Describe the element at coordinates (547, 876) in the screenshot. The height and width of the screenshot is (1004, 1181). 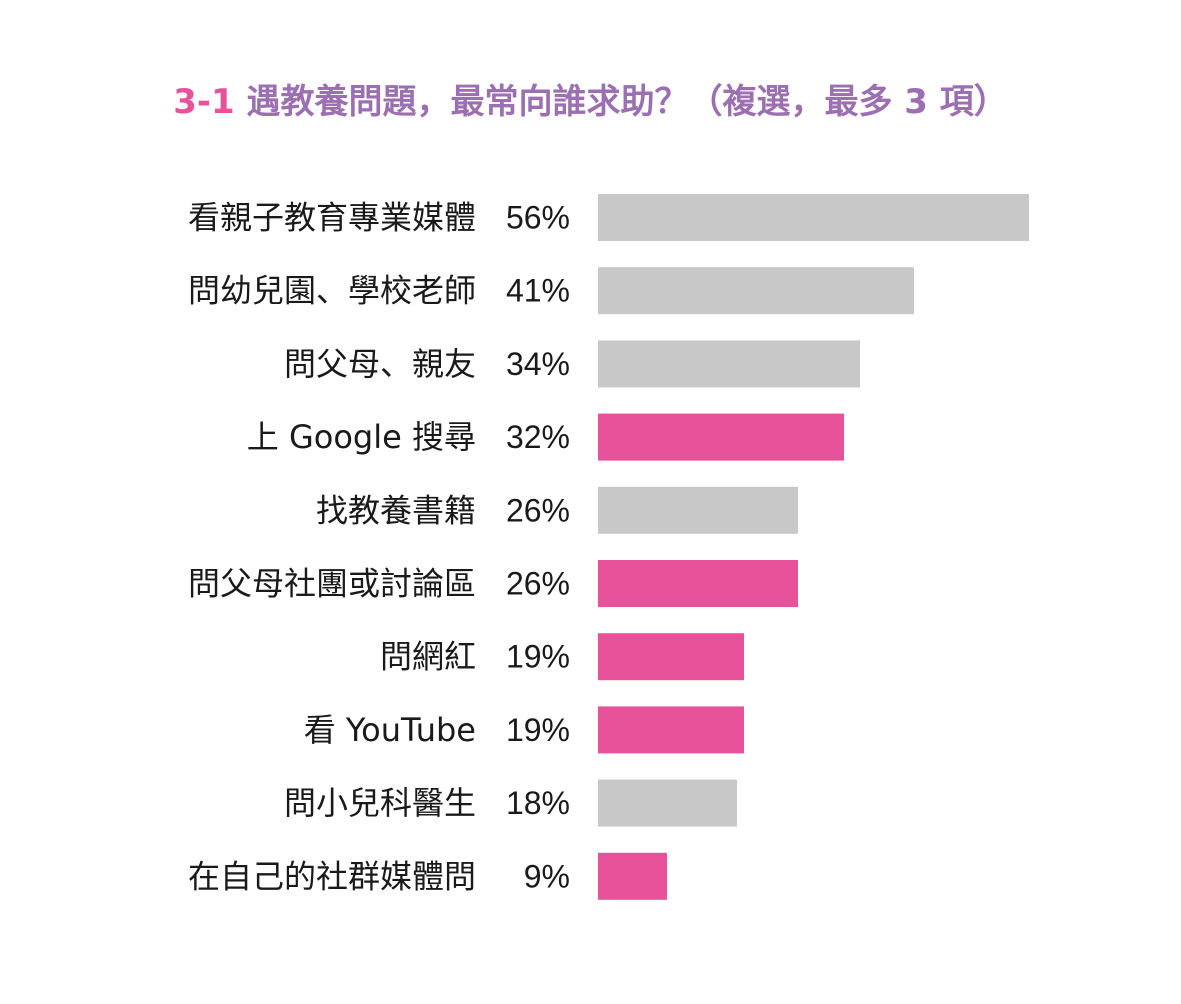
I see `value-label: 9%` at that location.